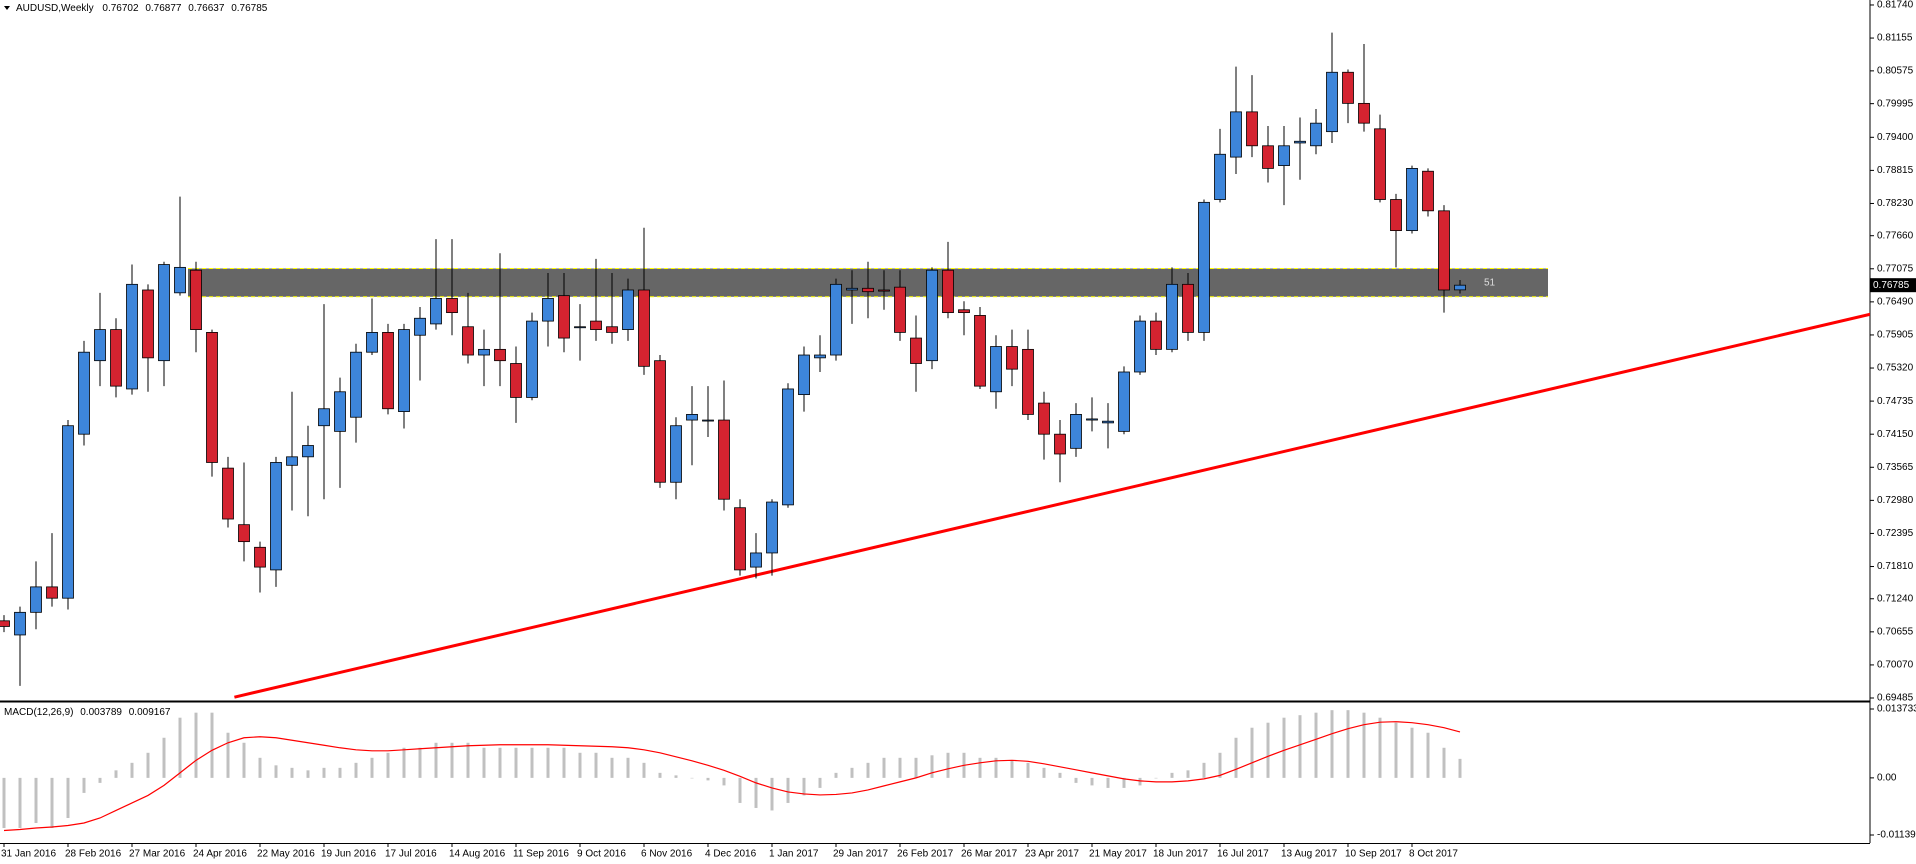 The width and height of the screenshot is (1916, 864). Describe the element at coordinates (1895, 533) in the screenshot. I see `y-tick-label: 0.72395` at that location.